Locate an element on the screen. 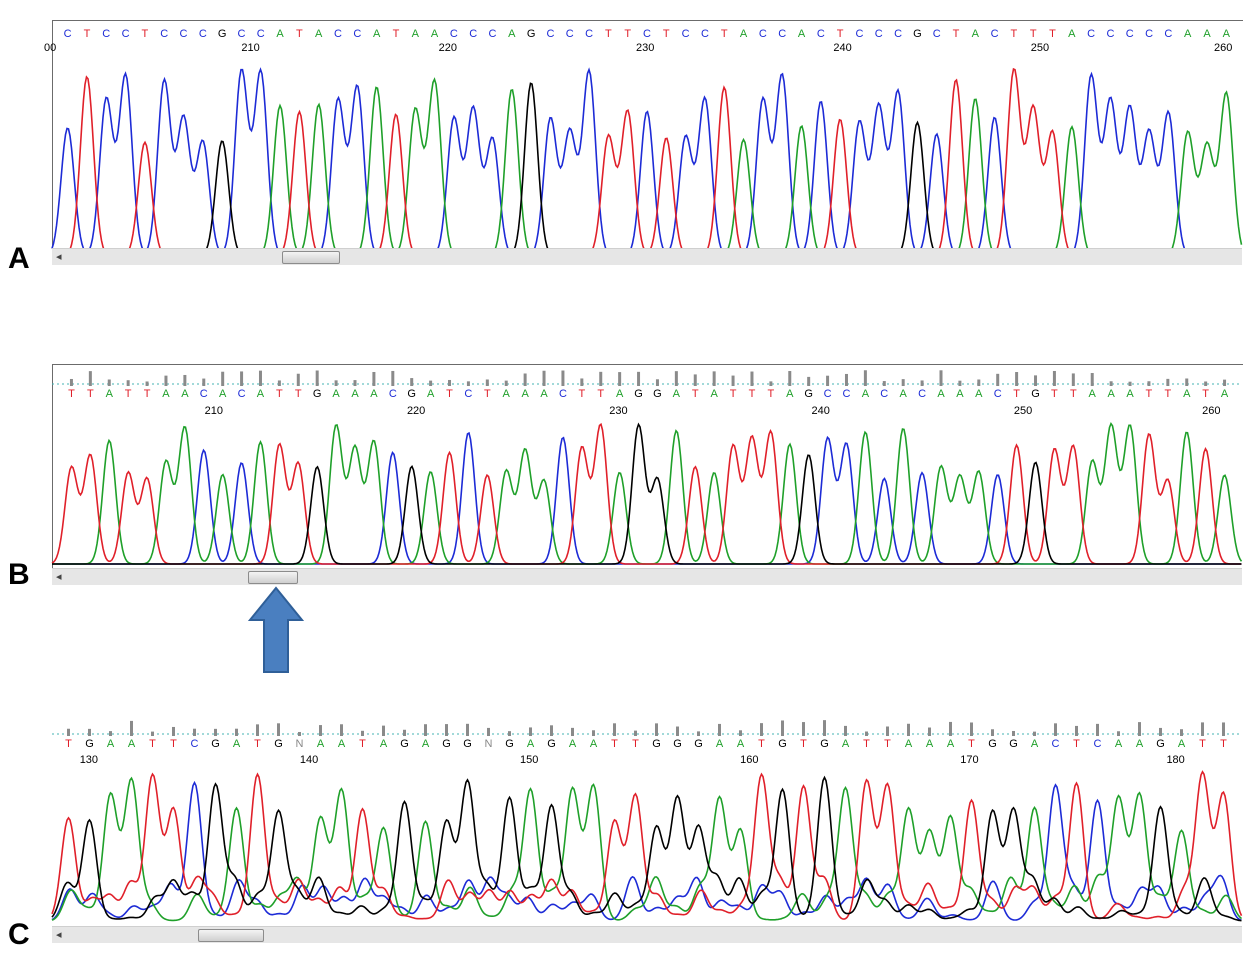 This screenshot has height=960, width=1259. position-label: 240 is located at coordinates (842, 48).